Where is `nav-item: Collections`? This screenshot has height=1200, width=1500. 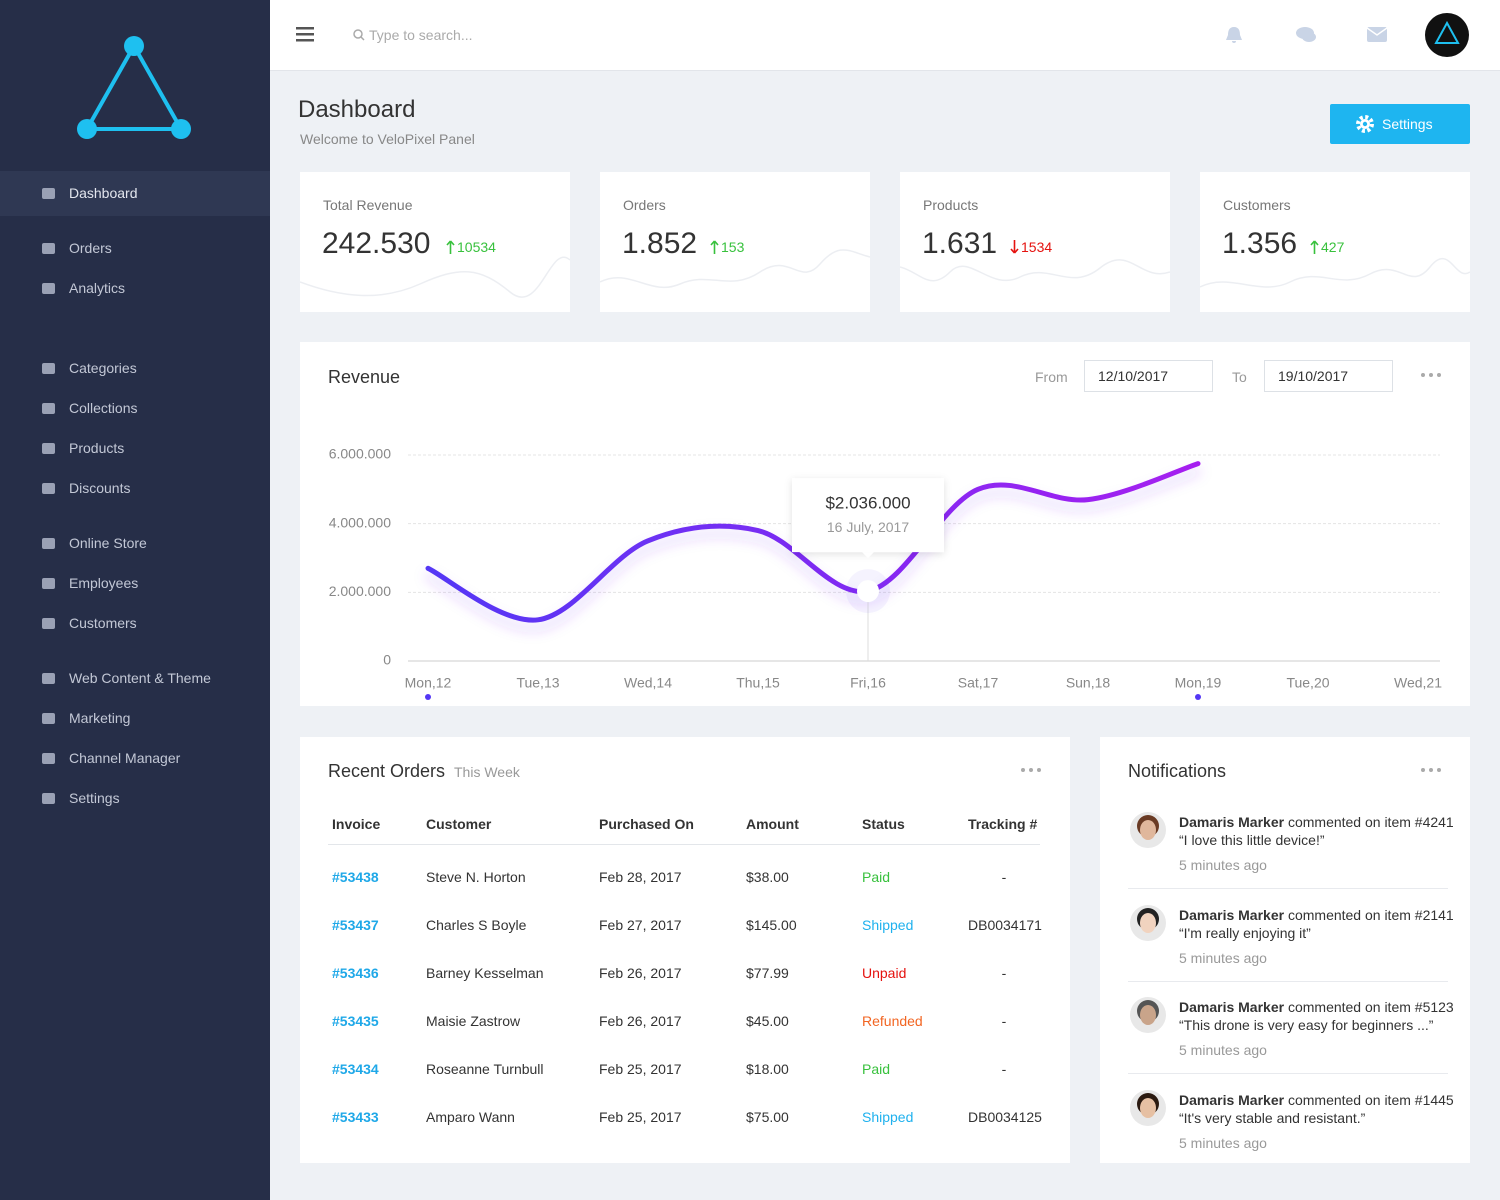
nav-item: Collections is located at coordinates (135, 408).